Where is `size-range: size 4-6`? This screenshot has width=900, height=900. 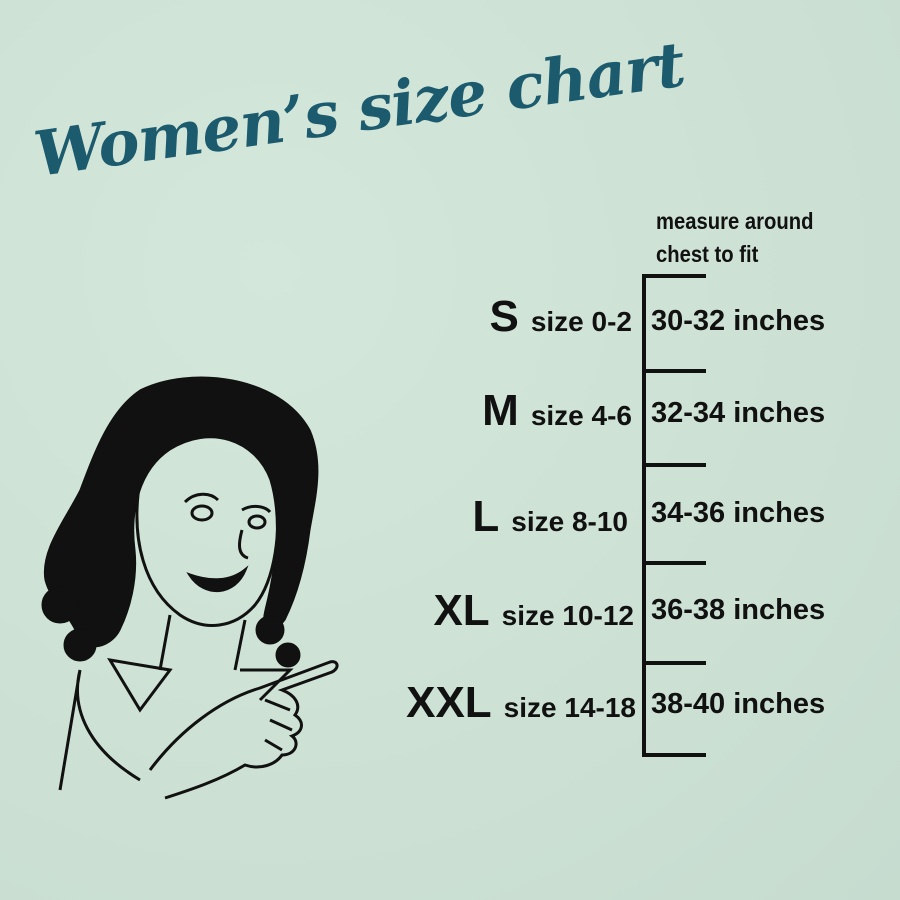 size-range: size 4-6 is located at coordinates (581, 415).